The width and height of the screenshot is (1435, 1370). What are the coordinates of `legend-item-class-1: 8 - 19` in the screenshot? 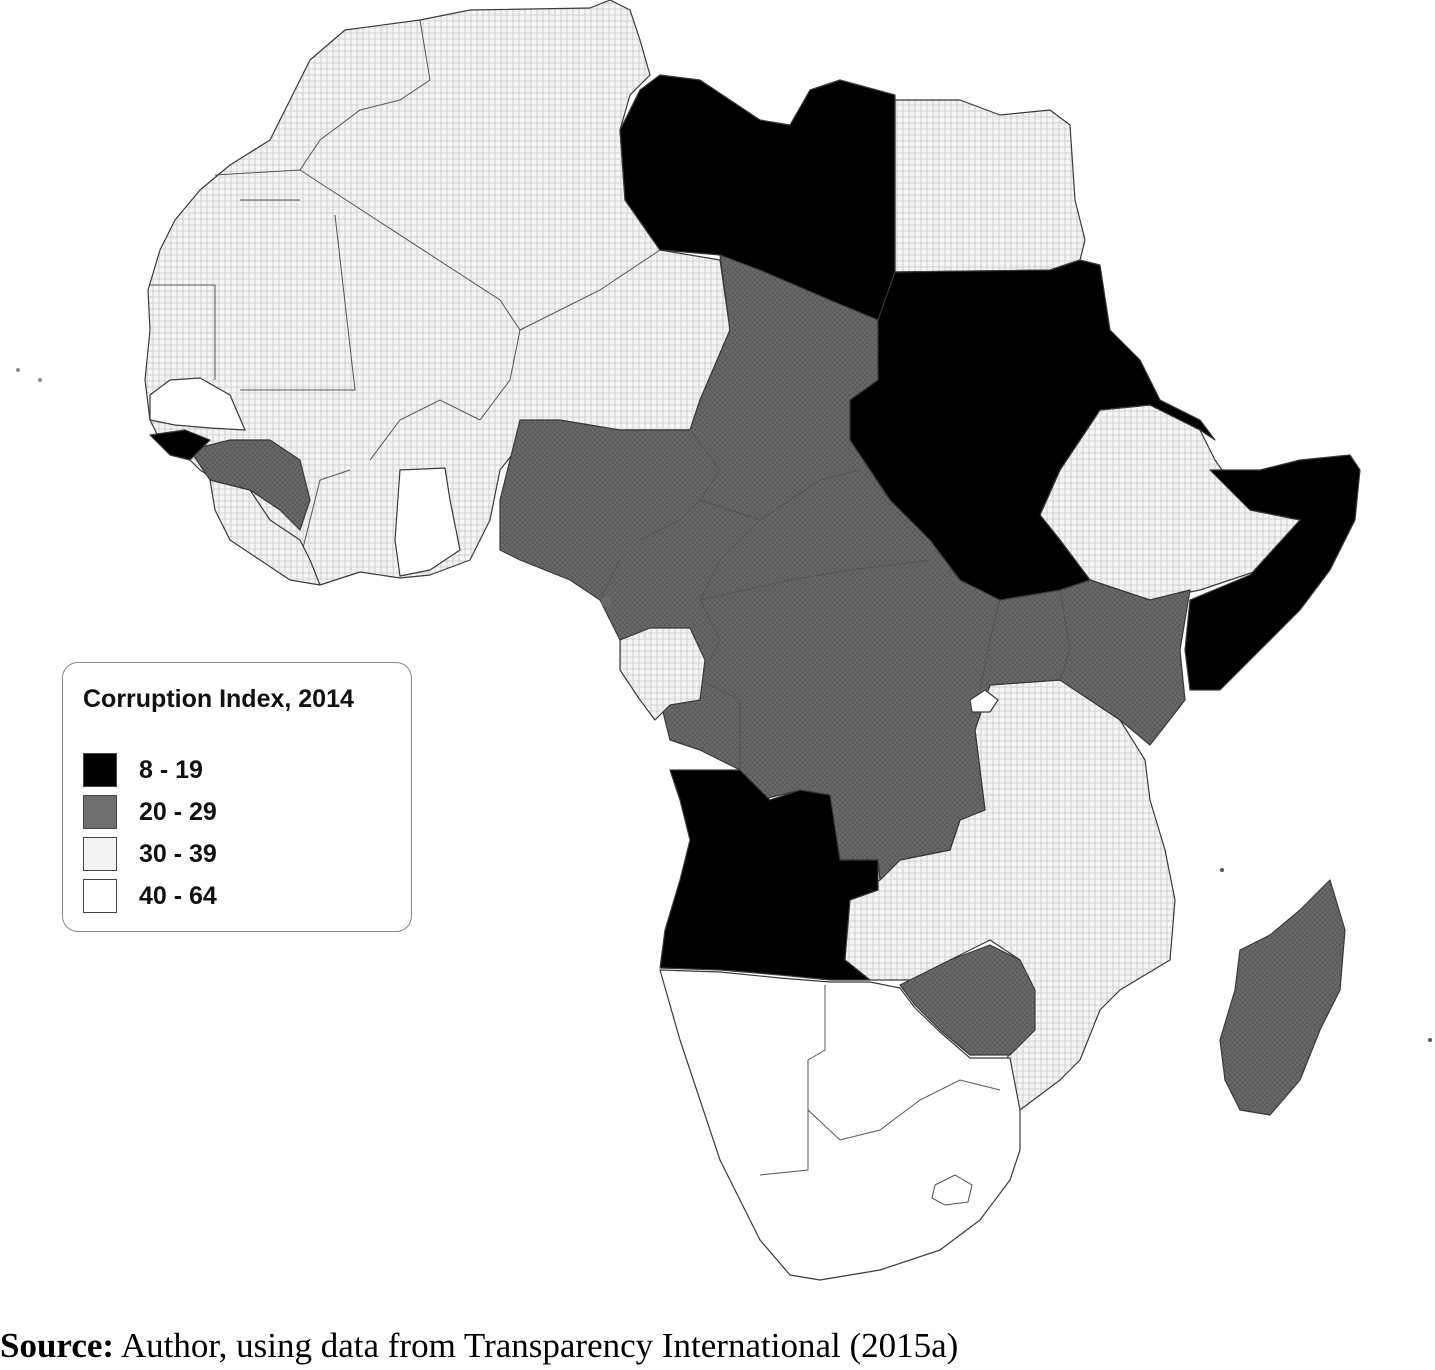 It's located at (143, 770).